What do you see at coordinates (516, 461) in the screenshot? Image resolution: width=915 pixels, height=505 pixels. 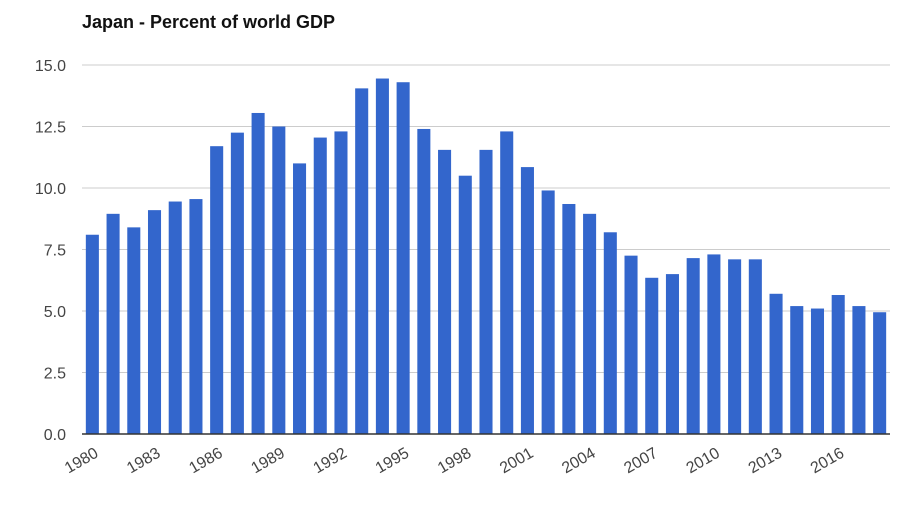 I see `x-tick-label: 2001` at bounding box center [516, 461].